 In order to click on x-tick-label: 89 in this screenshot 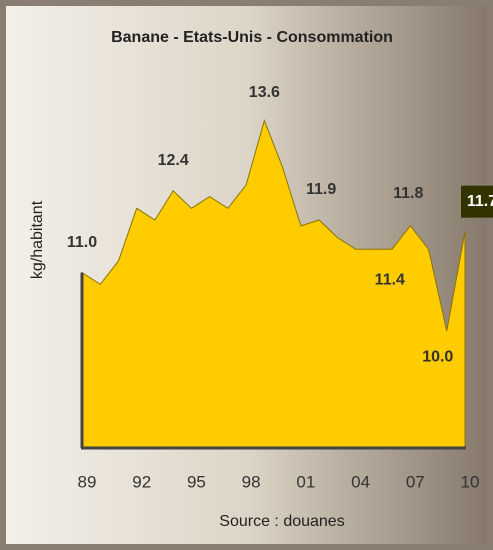, I will do `click(87, 481)`.